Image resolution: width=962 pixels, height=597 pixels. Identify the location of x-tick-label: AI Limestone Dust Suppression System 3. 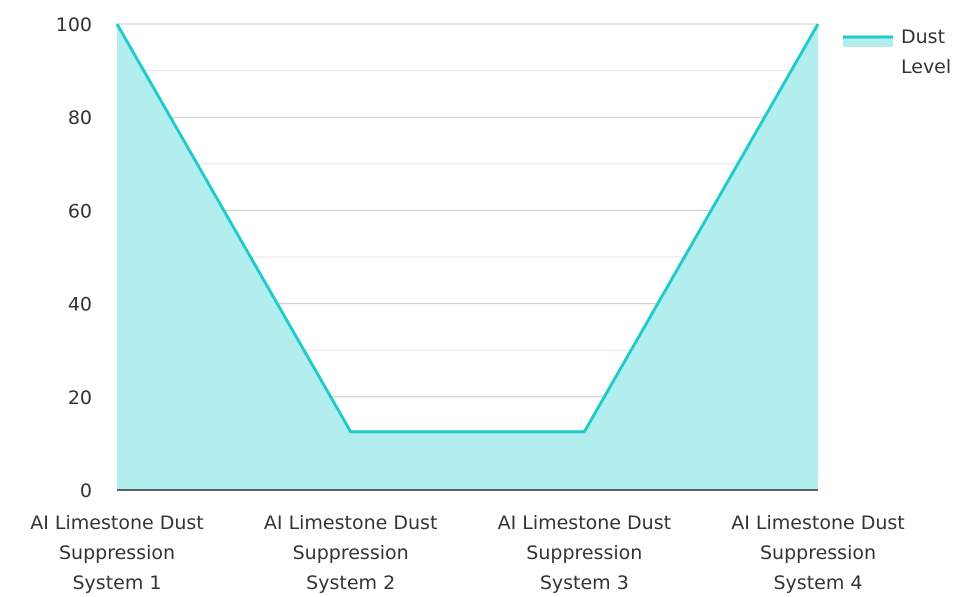
(584, 553).